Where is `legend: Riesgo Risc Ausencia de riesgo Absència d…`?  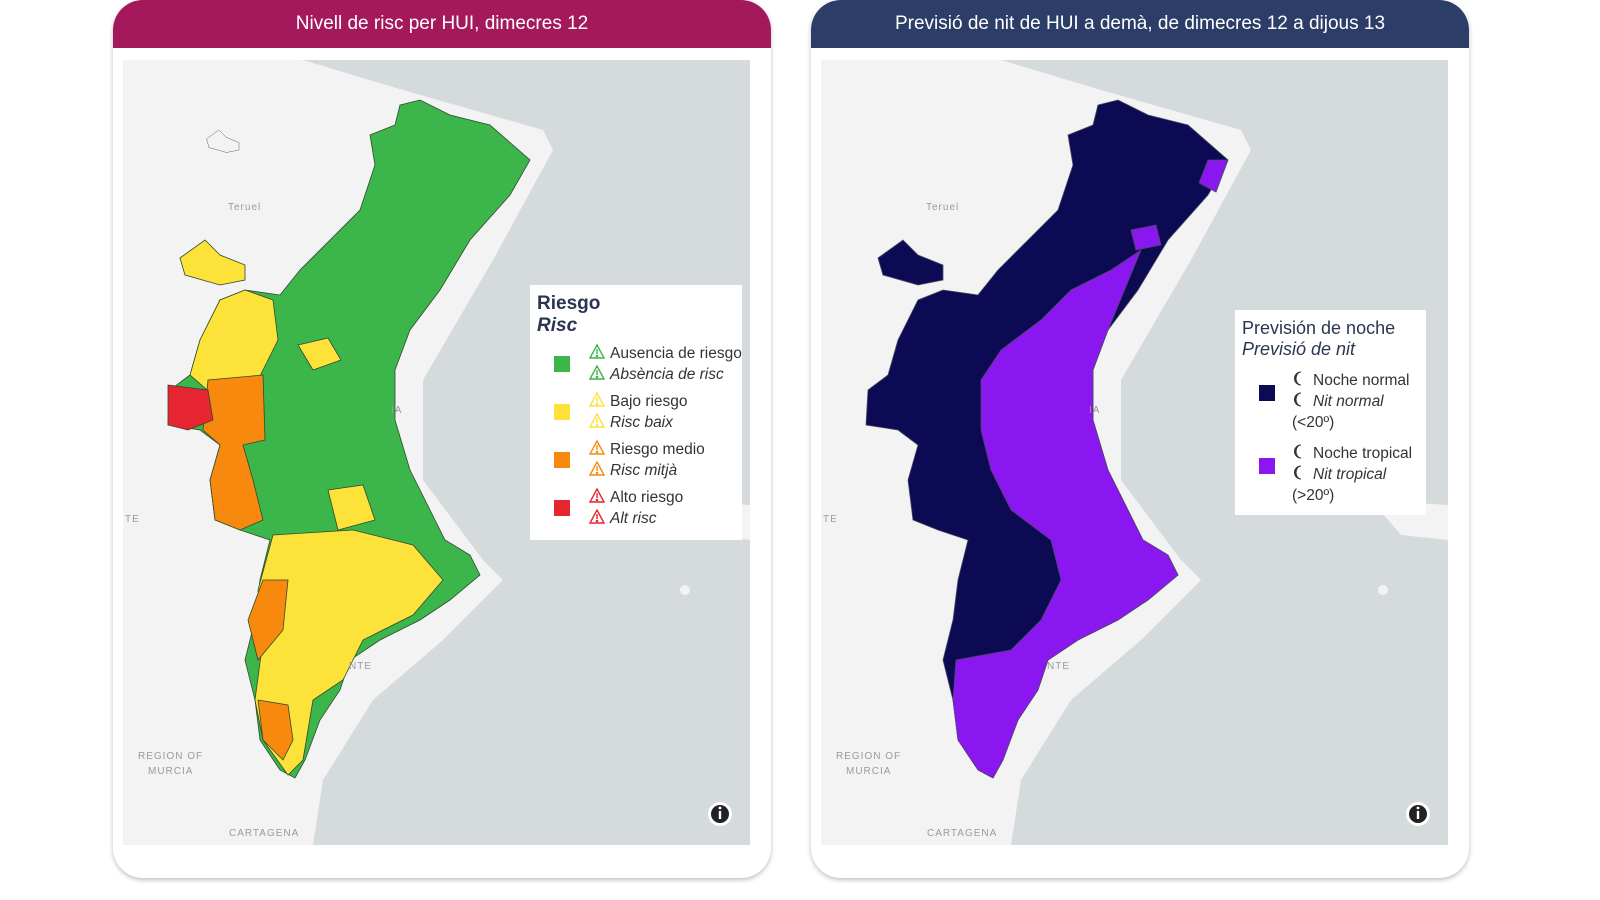
legend: Riesgo Risc Ausencia de riesgo Absència d… is located at coordinates (636, 412).